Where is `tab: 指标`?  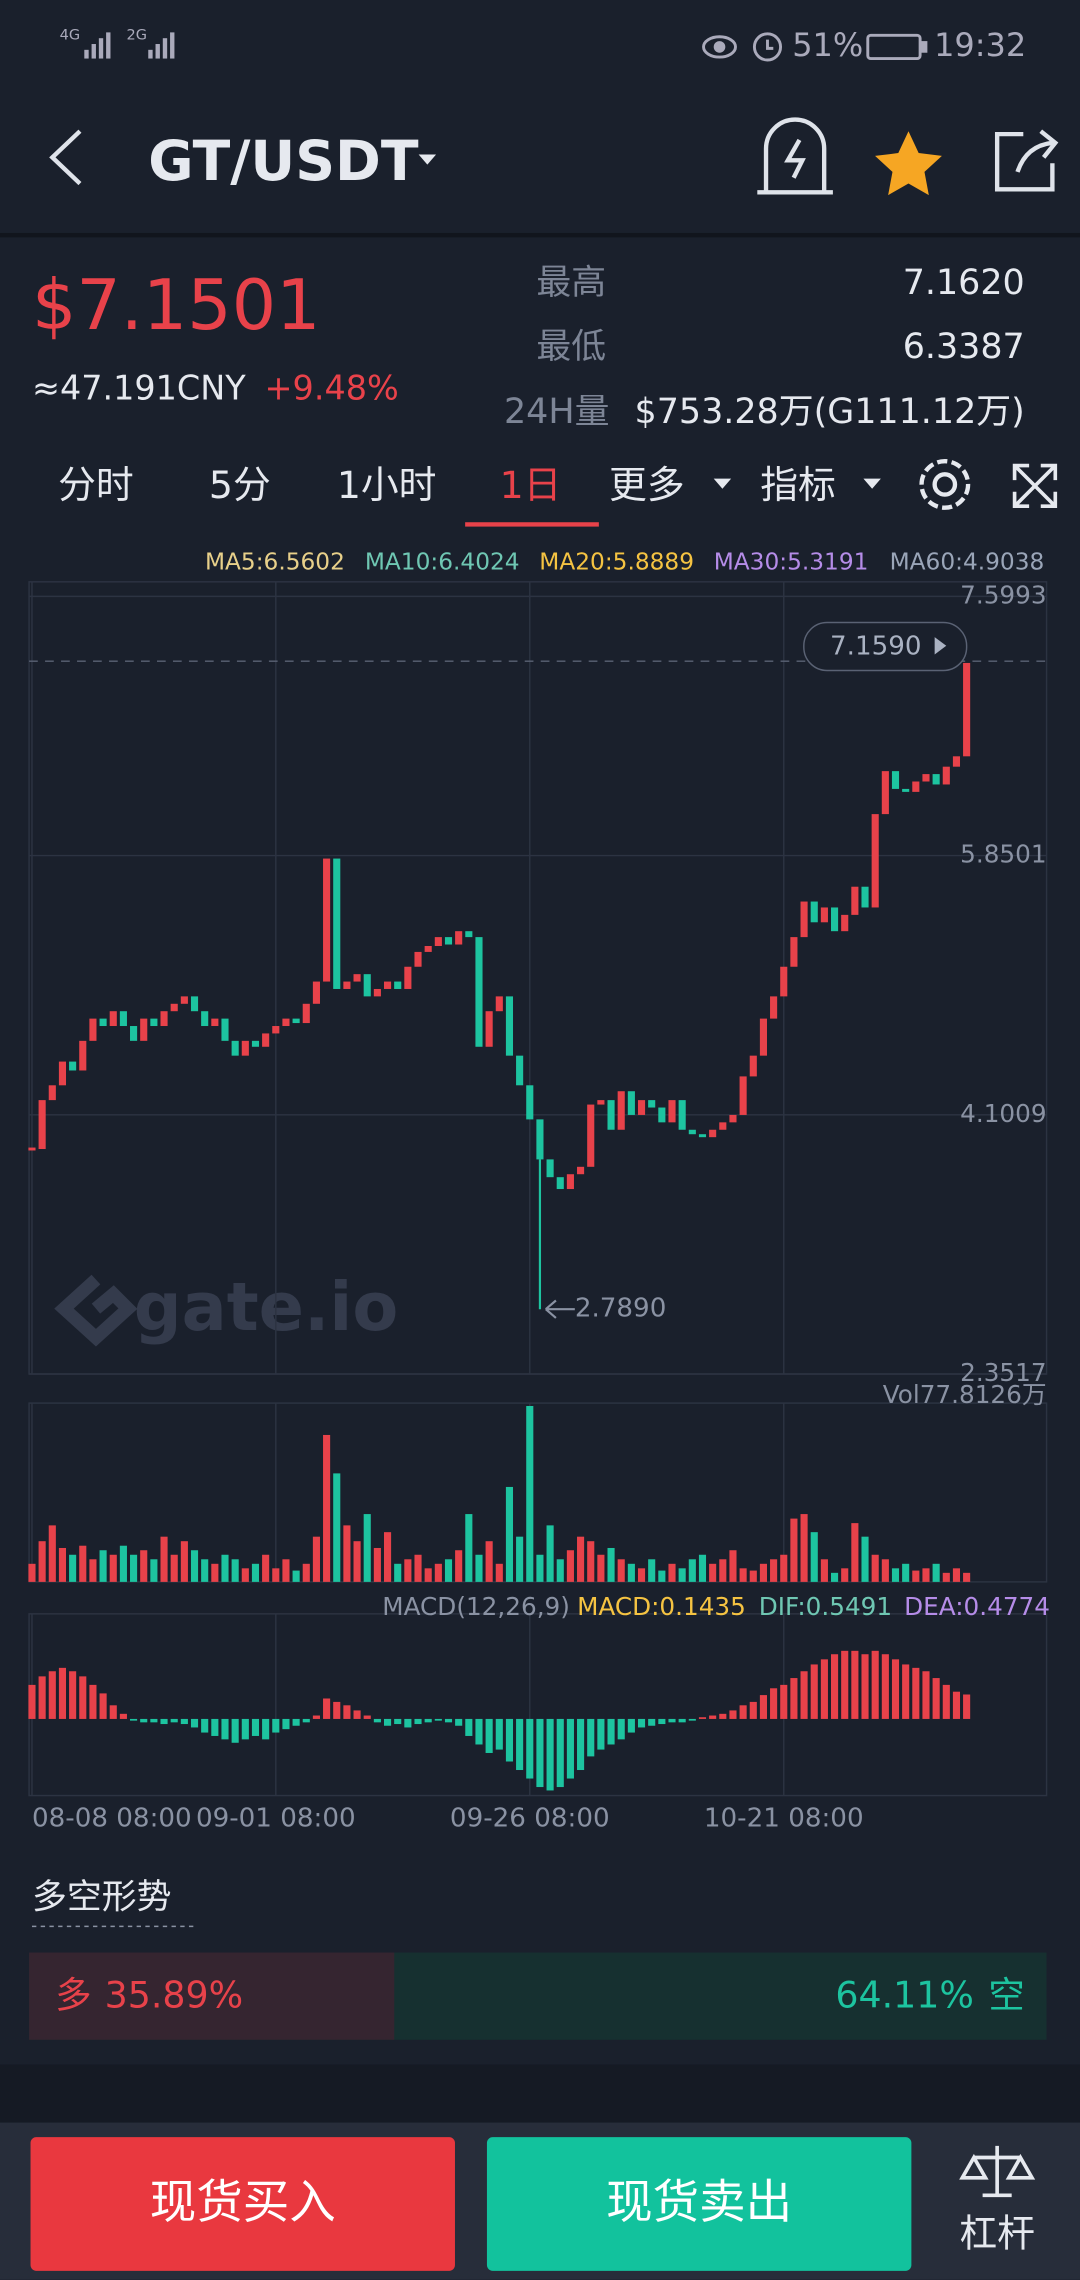
tab: 指标 is located at coordinates (798, 485).